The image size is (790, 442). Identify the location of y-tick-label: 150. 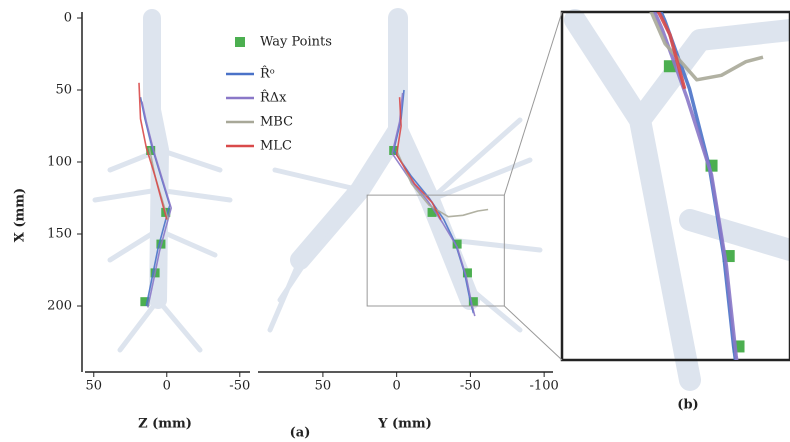
(59, 234).